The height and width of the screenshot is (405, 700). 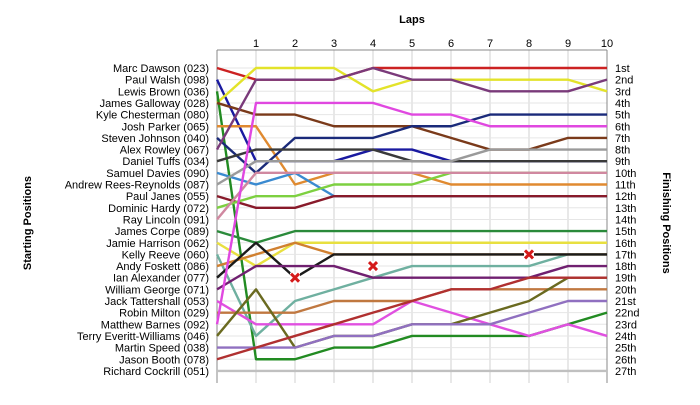 I want to click on finishing-position-label: 24th, so click(x=625, y=337).